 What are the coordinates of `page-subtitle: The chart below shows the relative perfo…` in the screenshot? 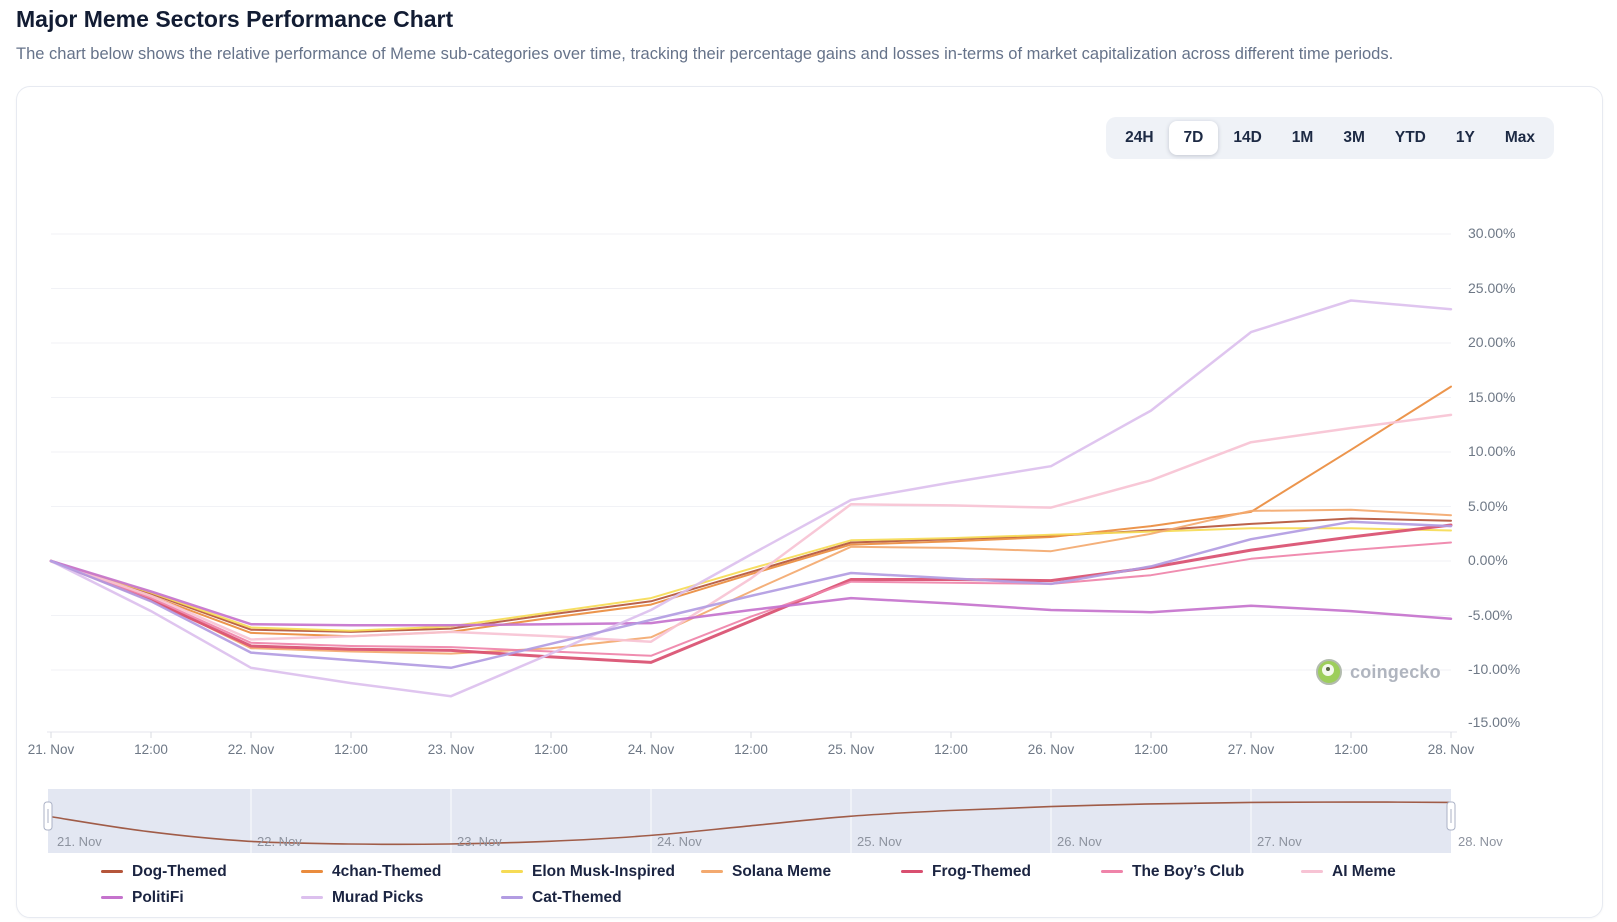 It's located at (705, 54).